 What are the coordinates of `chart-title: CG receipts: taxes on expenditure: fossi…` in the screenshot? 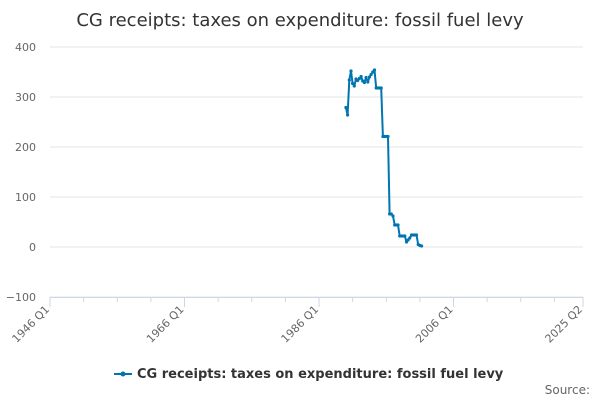 It's located at (300, 20).